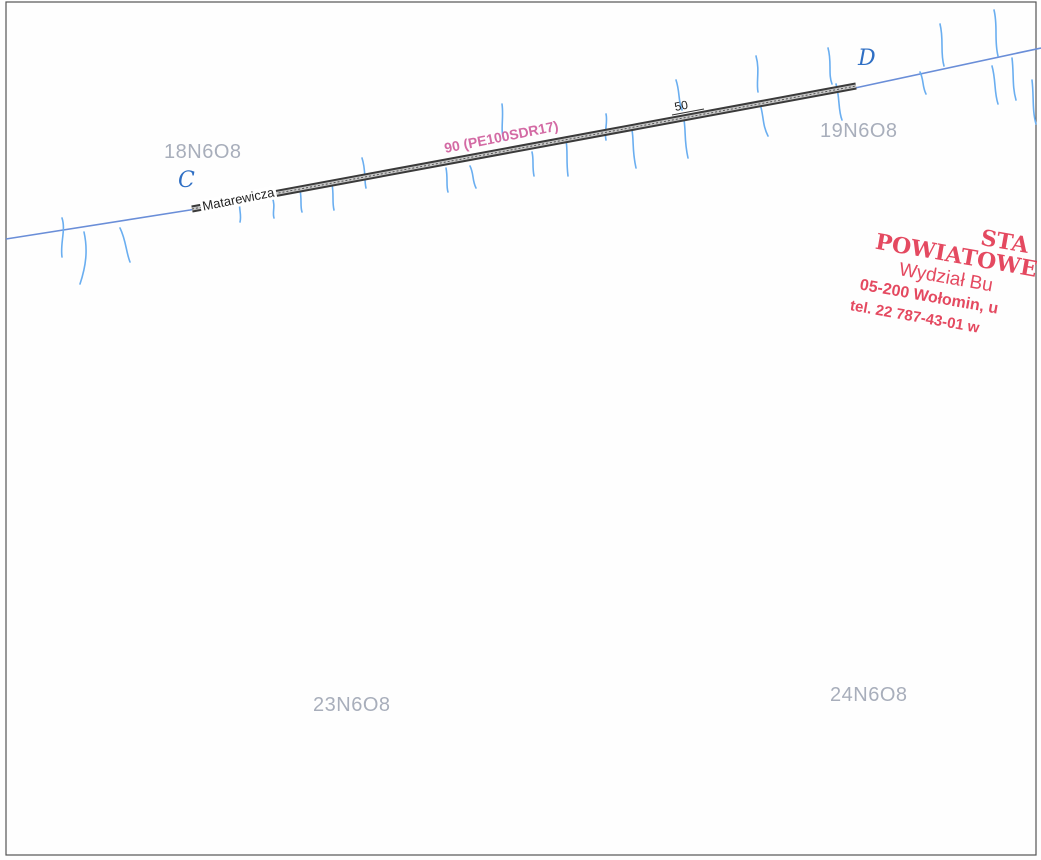 This screenshot has width=1041, height=860. I want to click on sheet-label-23: 23N6O8, so click(352, 705).